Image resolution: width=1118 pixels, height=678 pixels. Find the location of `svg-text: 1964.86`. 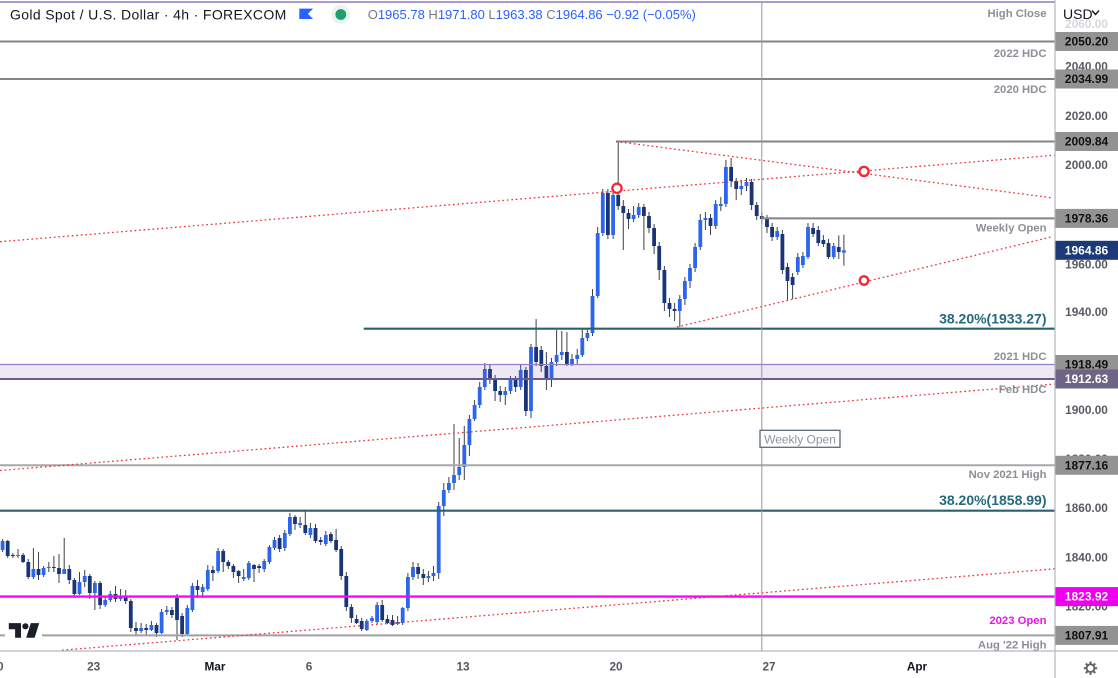

svg-text: 1964.86 is located at coordinates (1087, 250).